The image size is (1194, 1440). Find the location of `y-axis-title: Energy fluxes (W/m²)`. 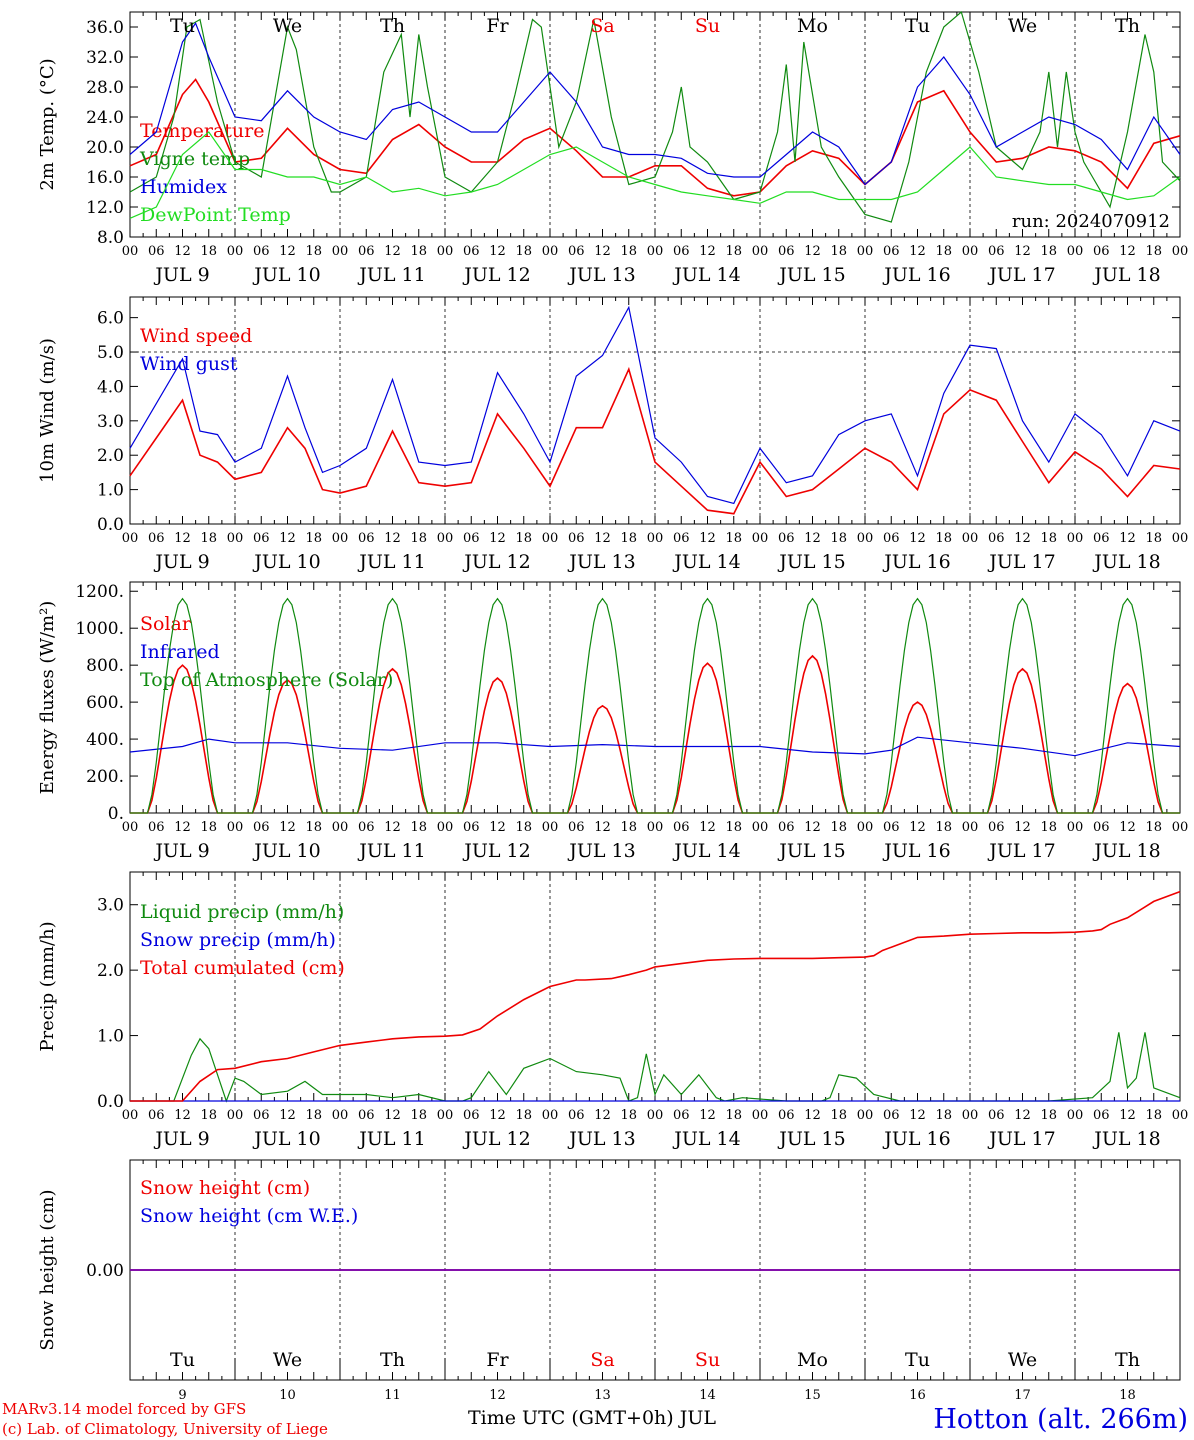

y-axis-title: Energy fluxes (W/m²) is located at coordinates (47, 698).